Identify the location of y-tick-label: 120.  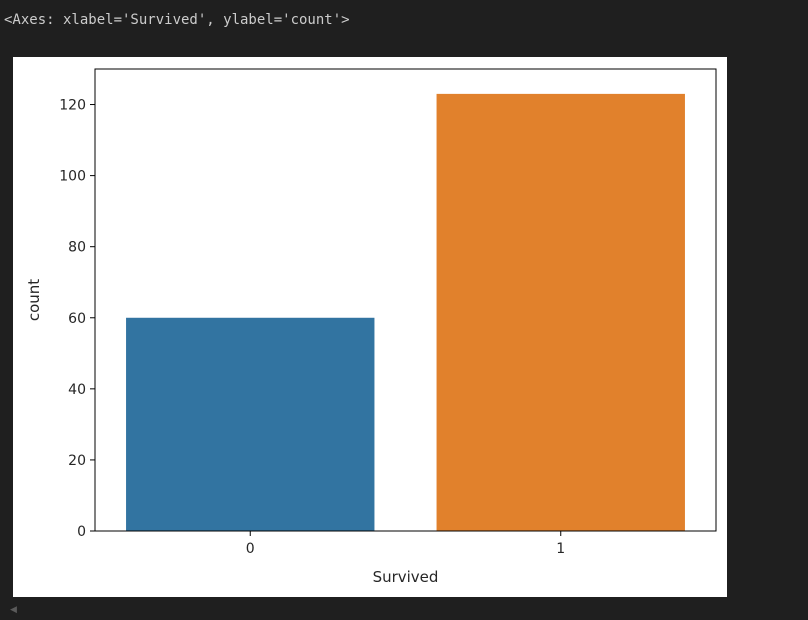
(72, 106).